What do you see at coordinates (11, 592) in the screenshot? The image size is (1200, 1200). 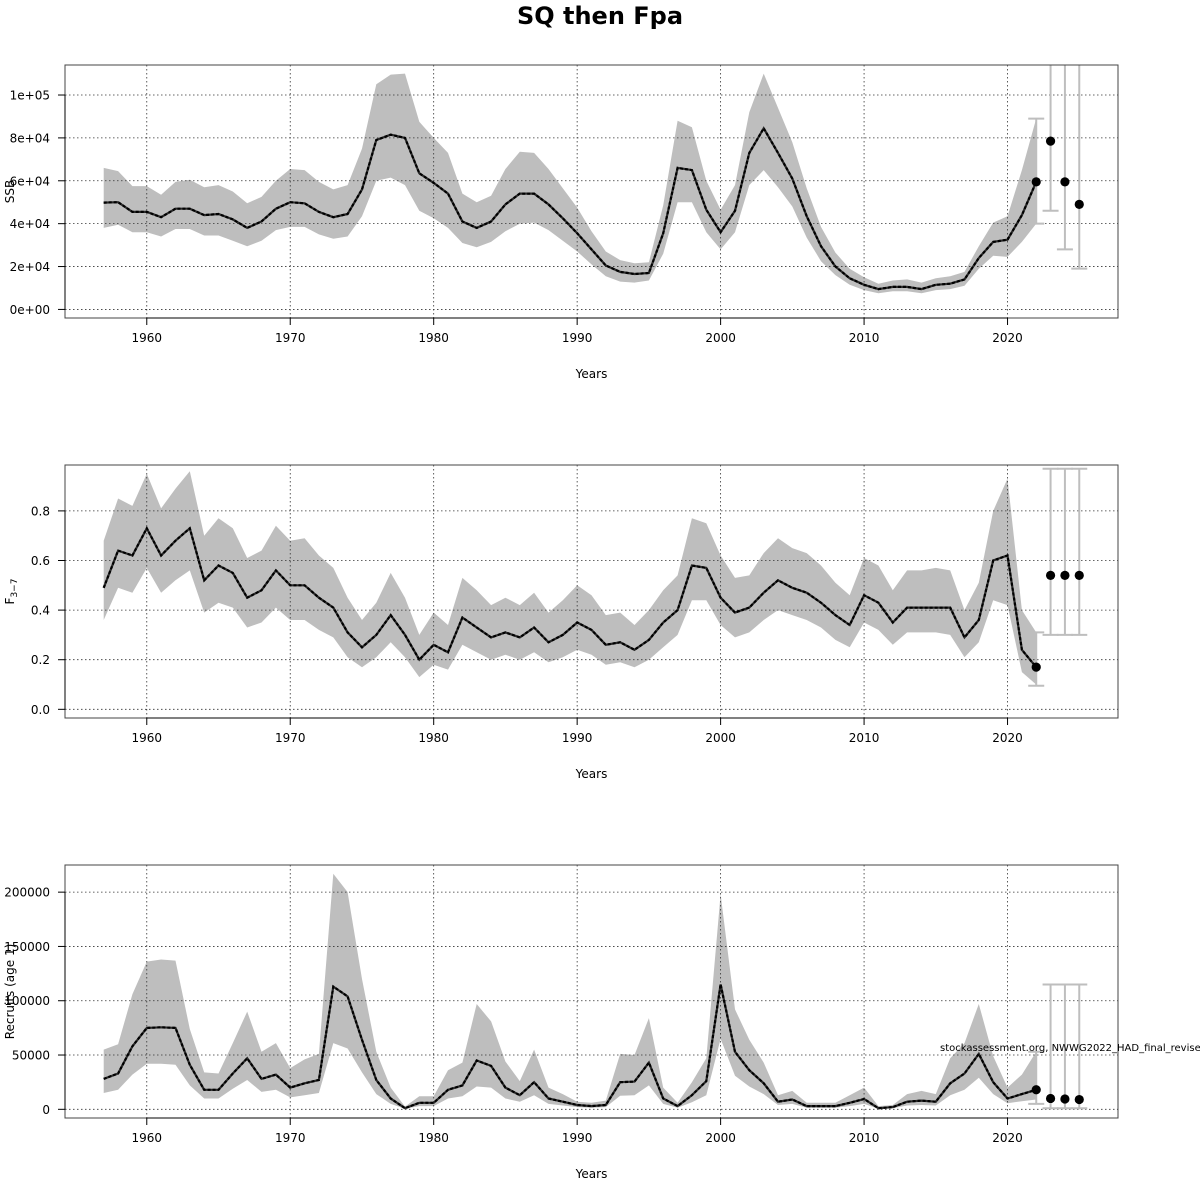 I see `f-y-axis-label: F3−7` at bounding box center [11, 592].